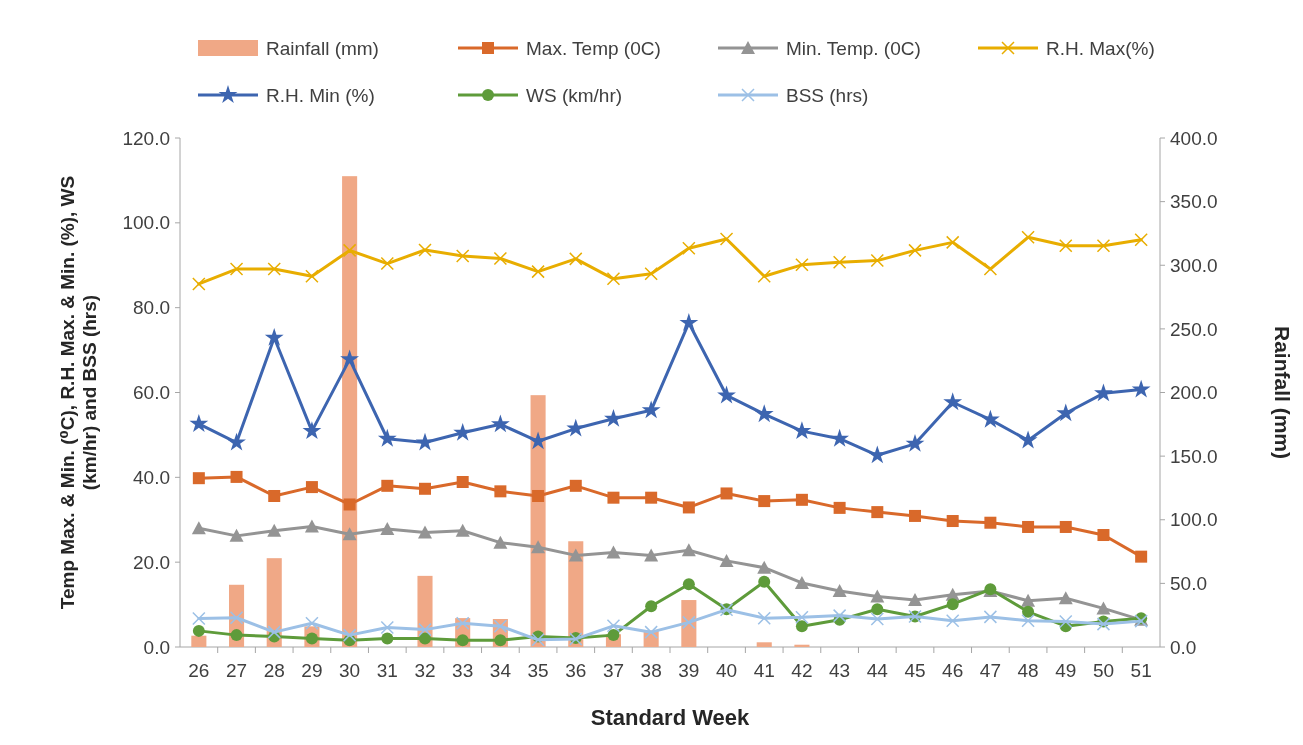  Describe the element at coordinates (146, 223) in the screenshot. I see `y-tick-label: 100.0` at that location.